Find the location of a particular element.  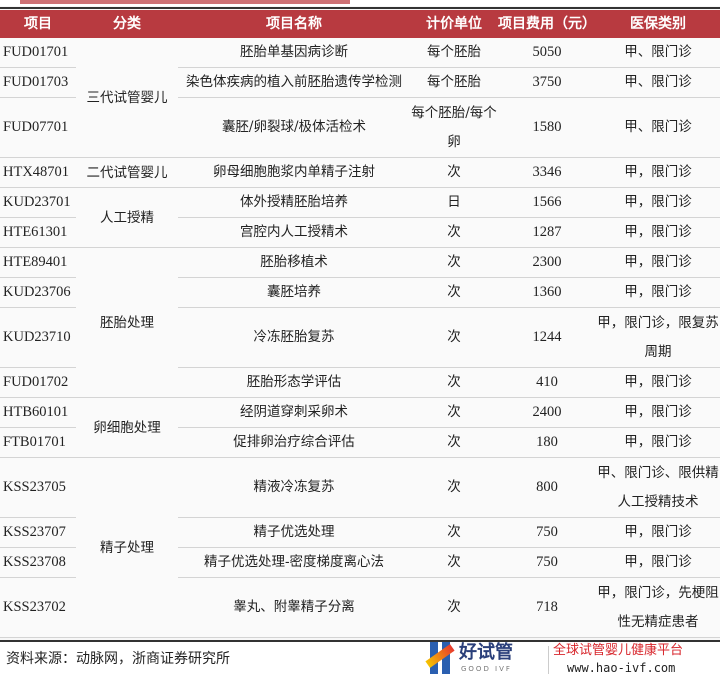

item-fee: 1566 is located at coordinates (547, 202).